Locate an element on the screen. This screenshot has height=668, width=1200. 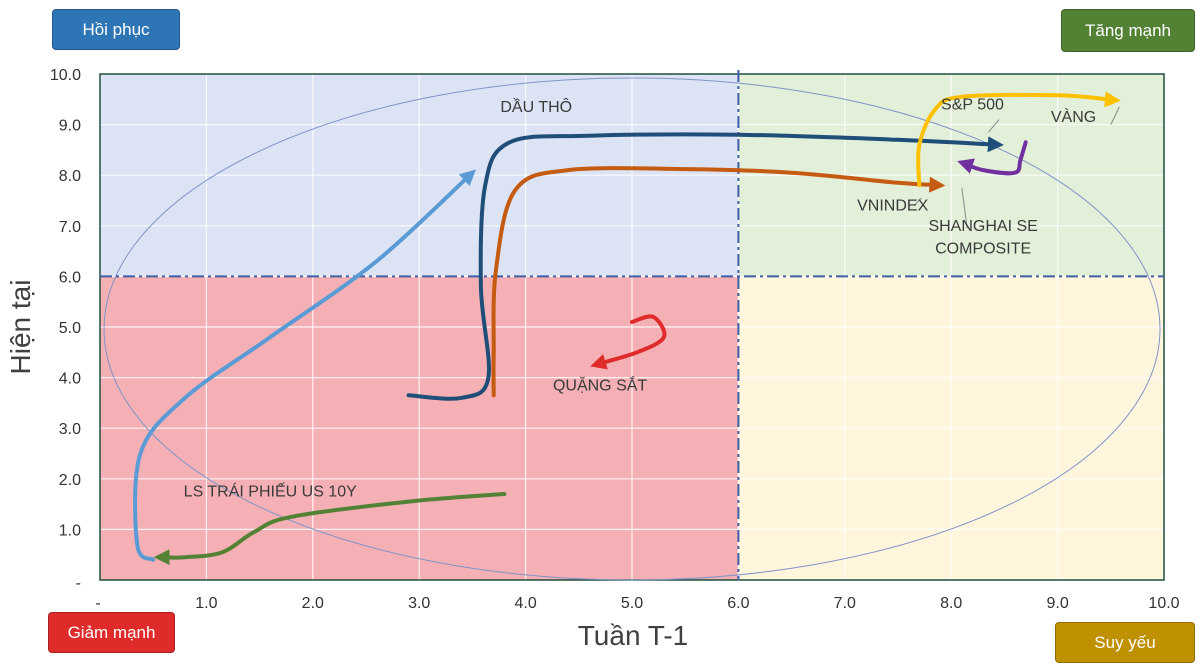
y-axis-title: Hiện tại is located at coordinates (20, 327).